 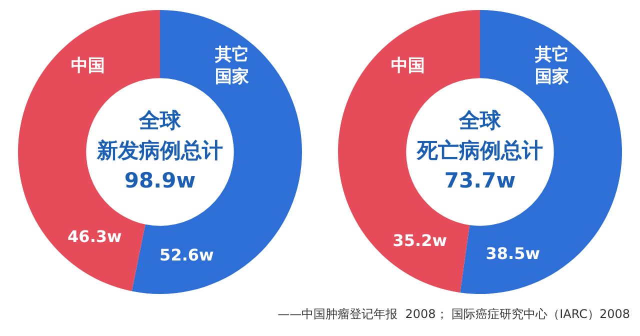 What do you see at coordinates (95, 236) in the screenshot?
I see `data-label: 46.3w` at bounding box center [95, 236].